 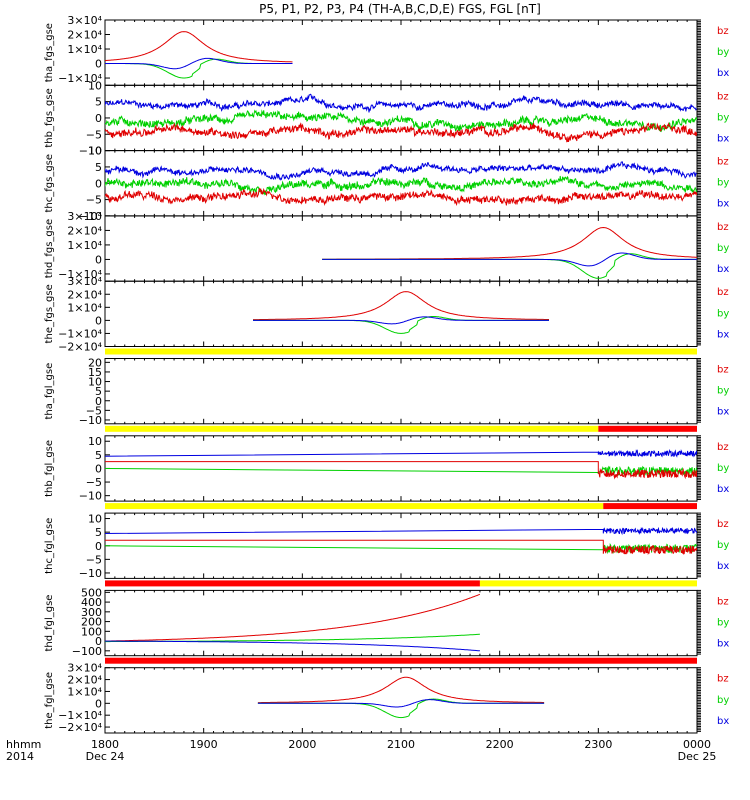 I want to click on y-axis-label: thc_fgl_gse, so click(x=49, y=546).